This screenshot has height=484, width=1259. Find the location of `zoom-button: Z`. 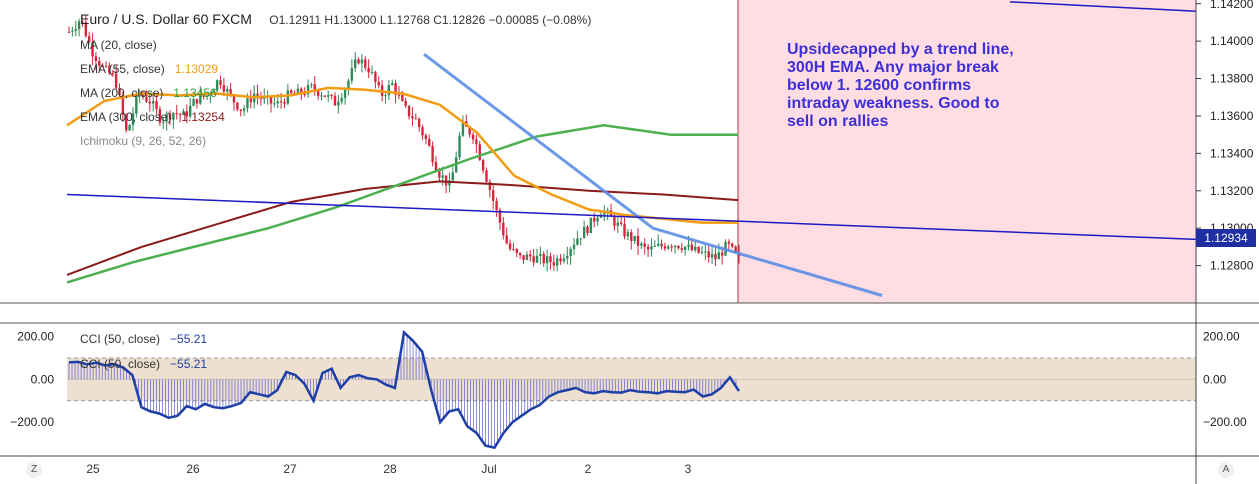

zoom-button: Z is located at coordinates (34, 470).